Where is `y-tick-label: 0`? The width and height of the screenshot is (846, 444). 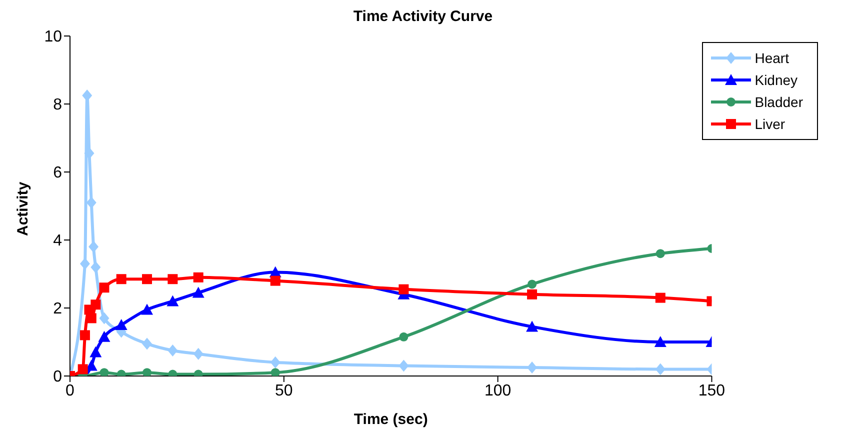
y-tick-label: 0 is located at coordinates (57, 377).